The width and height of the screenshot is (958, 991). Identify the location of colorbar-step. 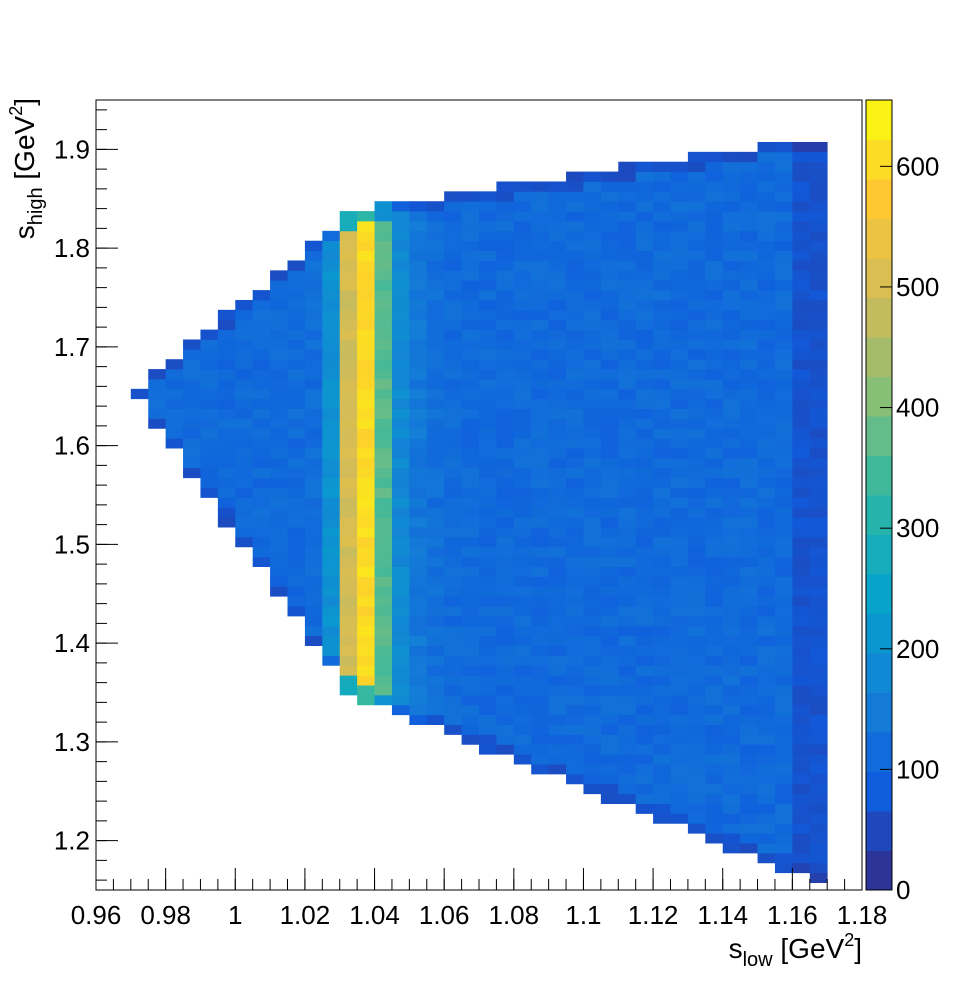
(879, 752).